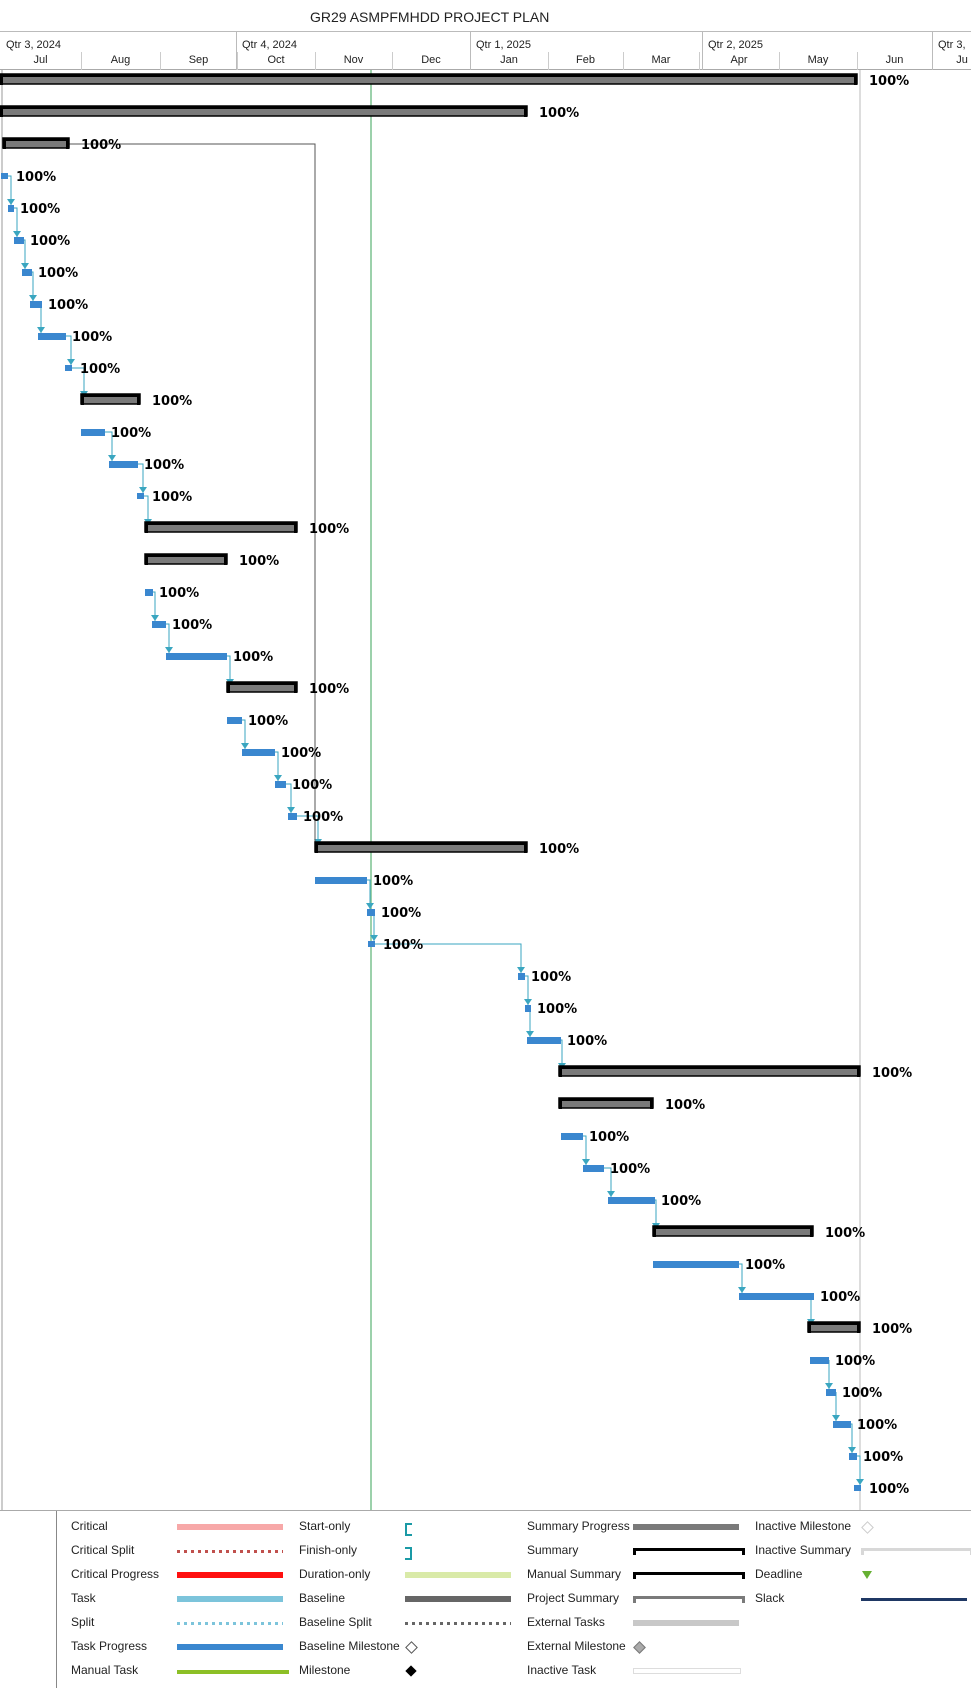  What do you see at coordinates (276, 60) in the screenshot?
I see `month-label: Oct` at bounding box center [276, 60].